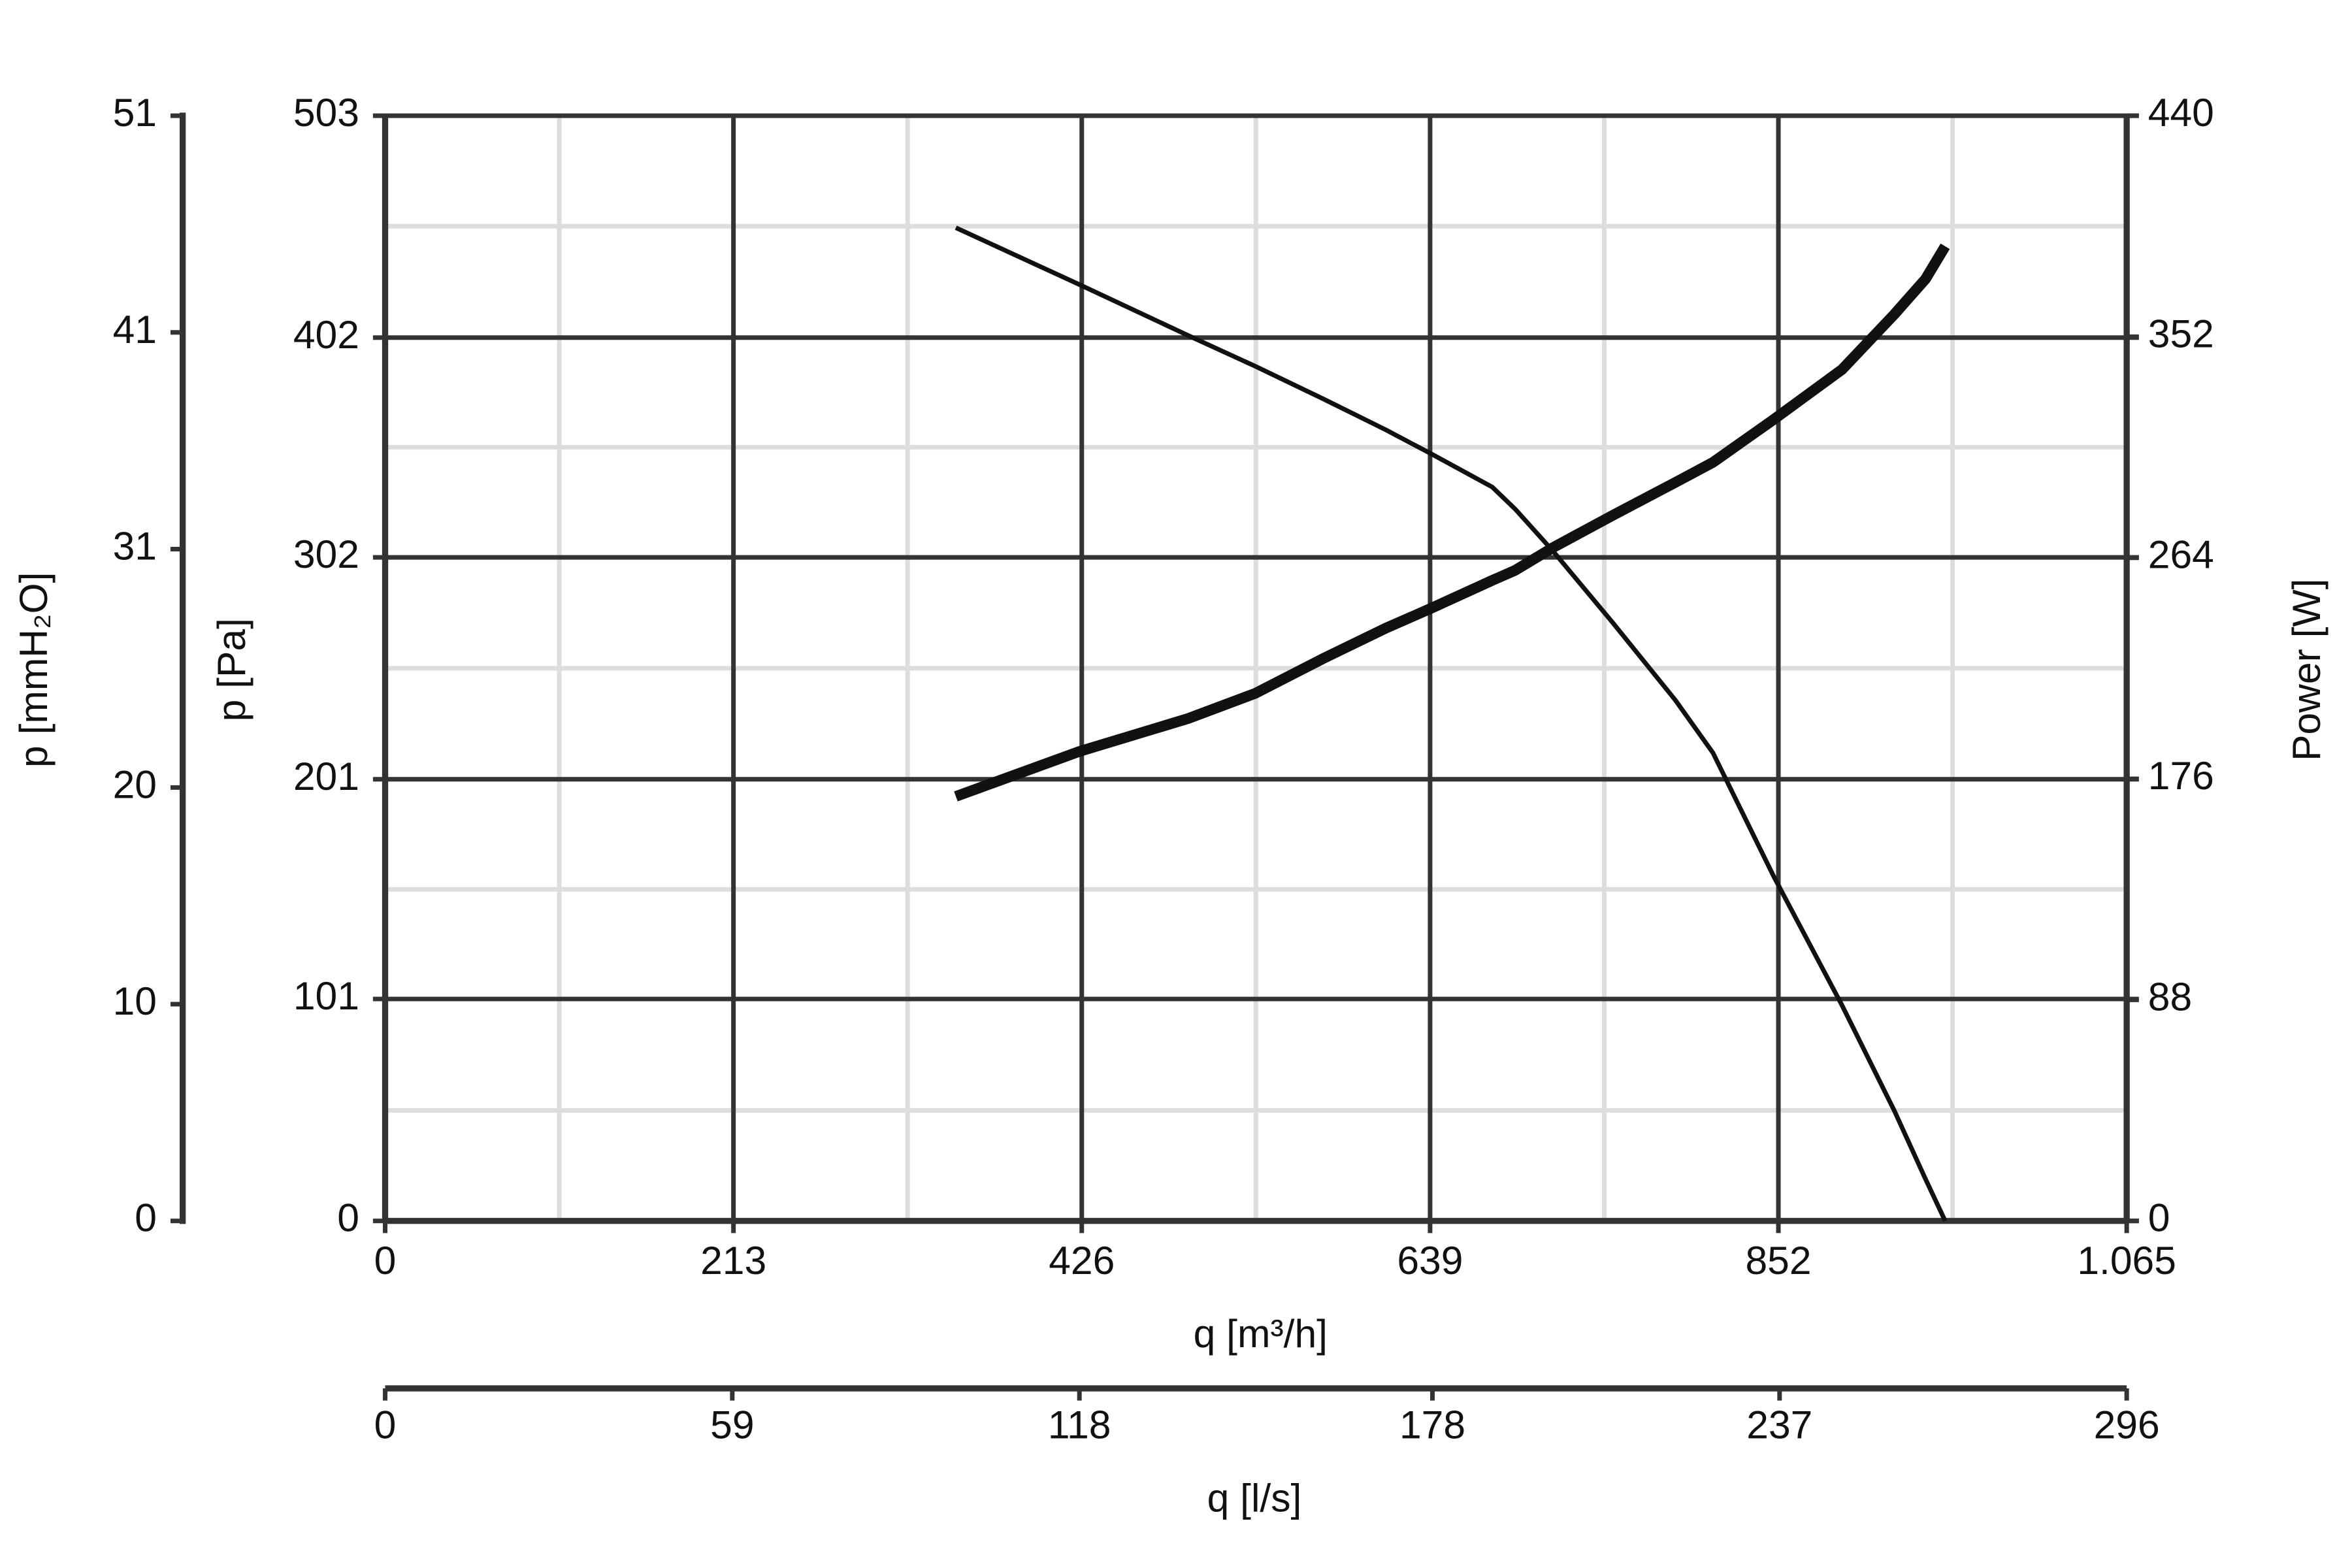 Image resolution: width=2352 pixels, height=1568 pixels. I want to click on y-tick-label: 302, so click(326, 554).